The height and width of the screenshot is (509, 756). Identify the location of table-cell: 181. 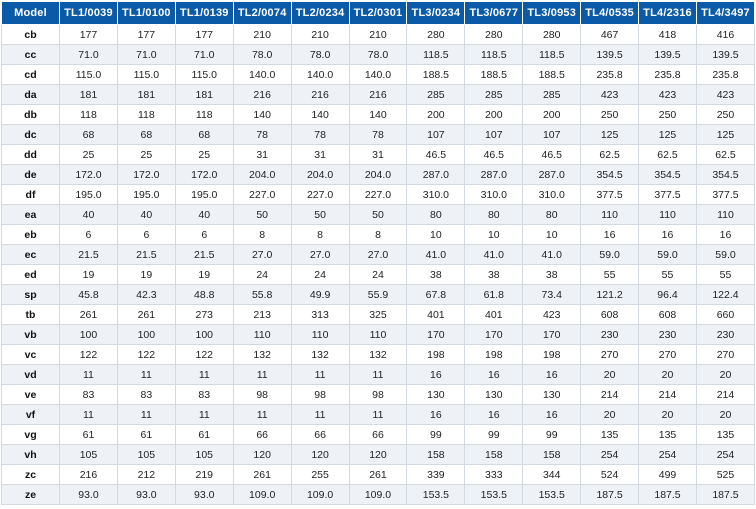
(146, 94).